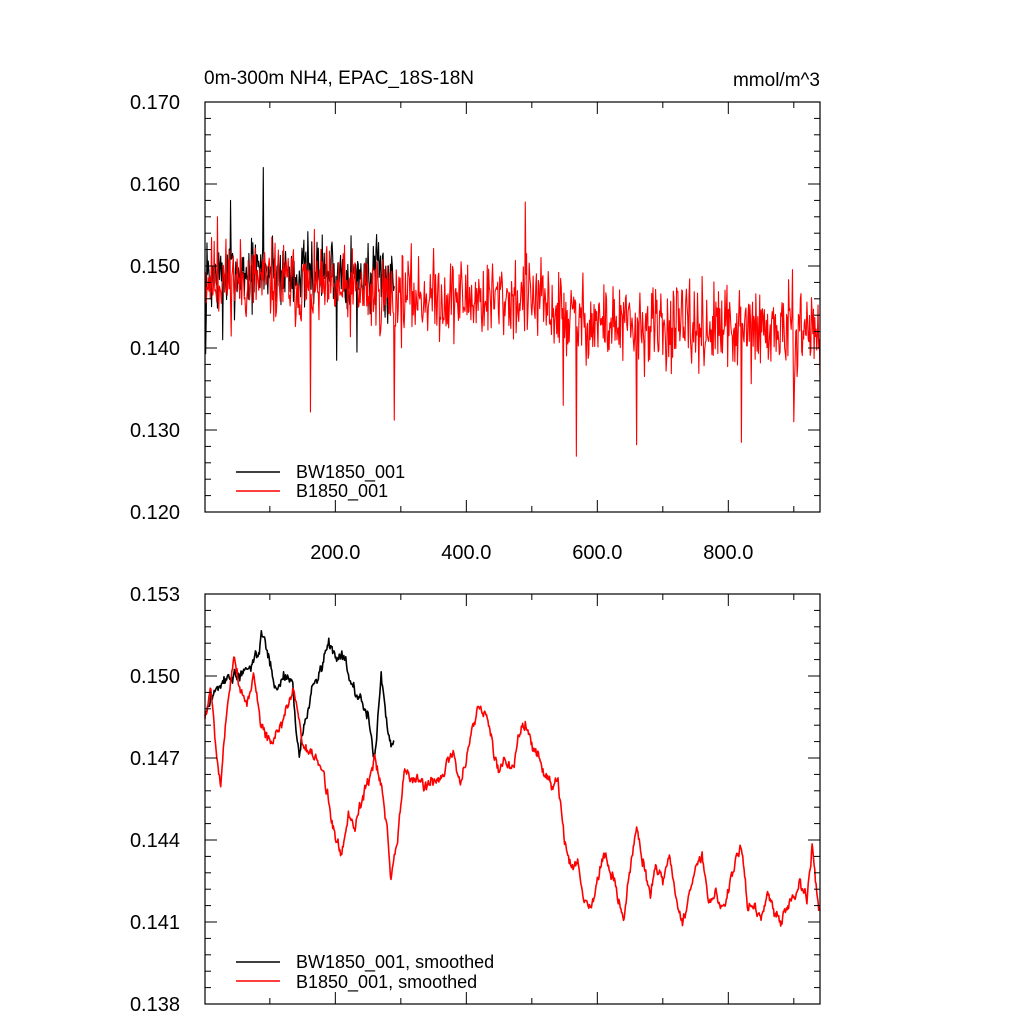 The image size is (1024, 1024). What do you see at coordinates (155, 1005) in the screenshot?
I see `bottom-ytick-label: 0.138` at bounding box center [155, 1005].